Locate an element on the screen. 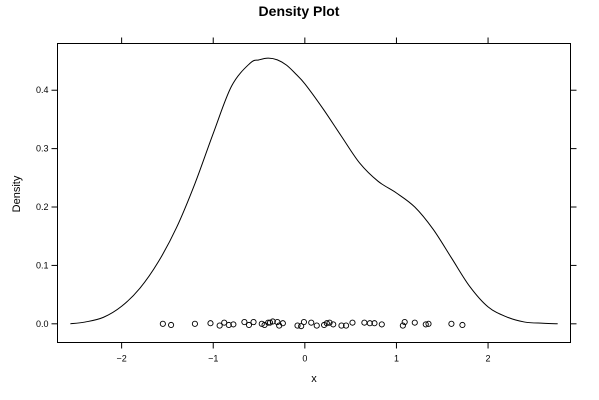 This screenshot has height=400, width=599. x-axis-label: x is located at coordinates (314, 379).